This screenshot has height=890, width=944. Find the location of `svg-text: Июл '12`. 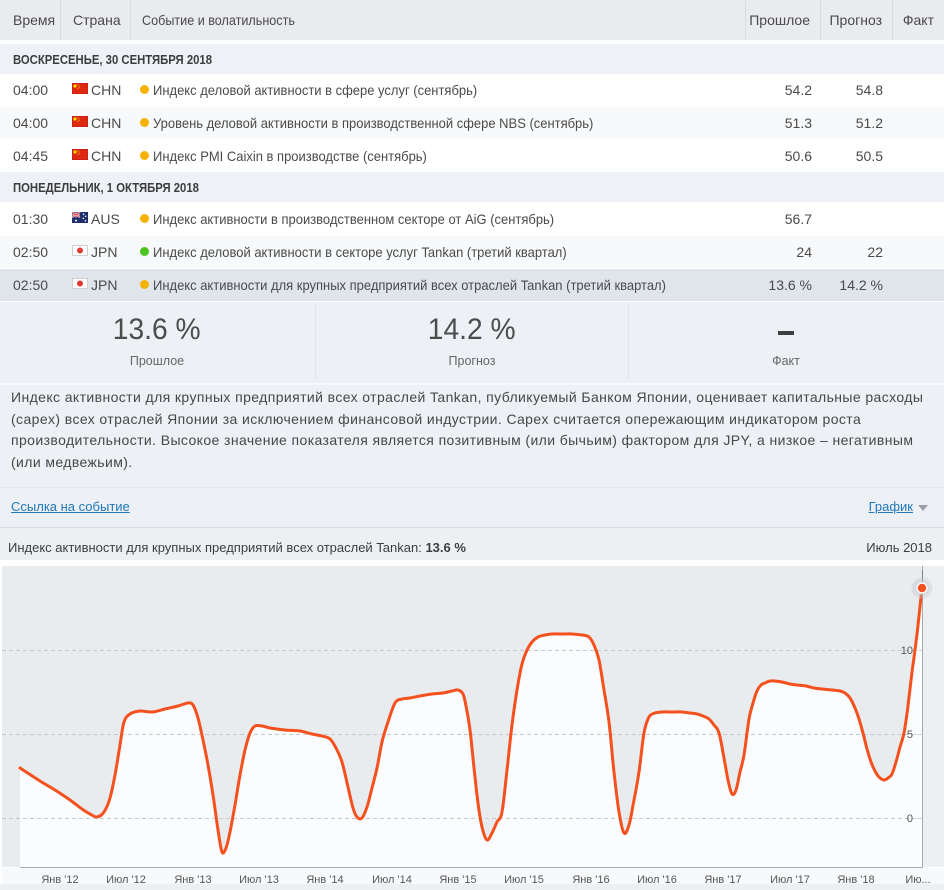

svg-text: Июл '12 is located at coordinates (126, 880).